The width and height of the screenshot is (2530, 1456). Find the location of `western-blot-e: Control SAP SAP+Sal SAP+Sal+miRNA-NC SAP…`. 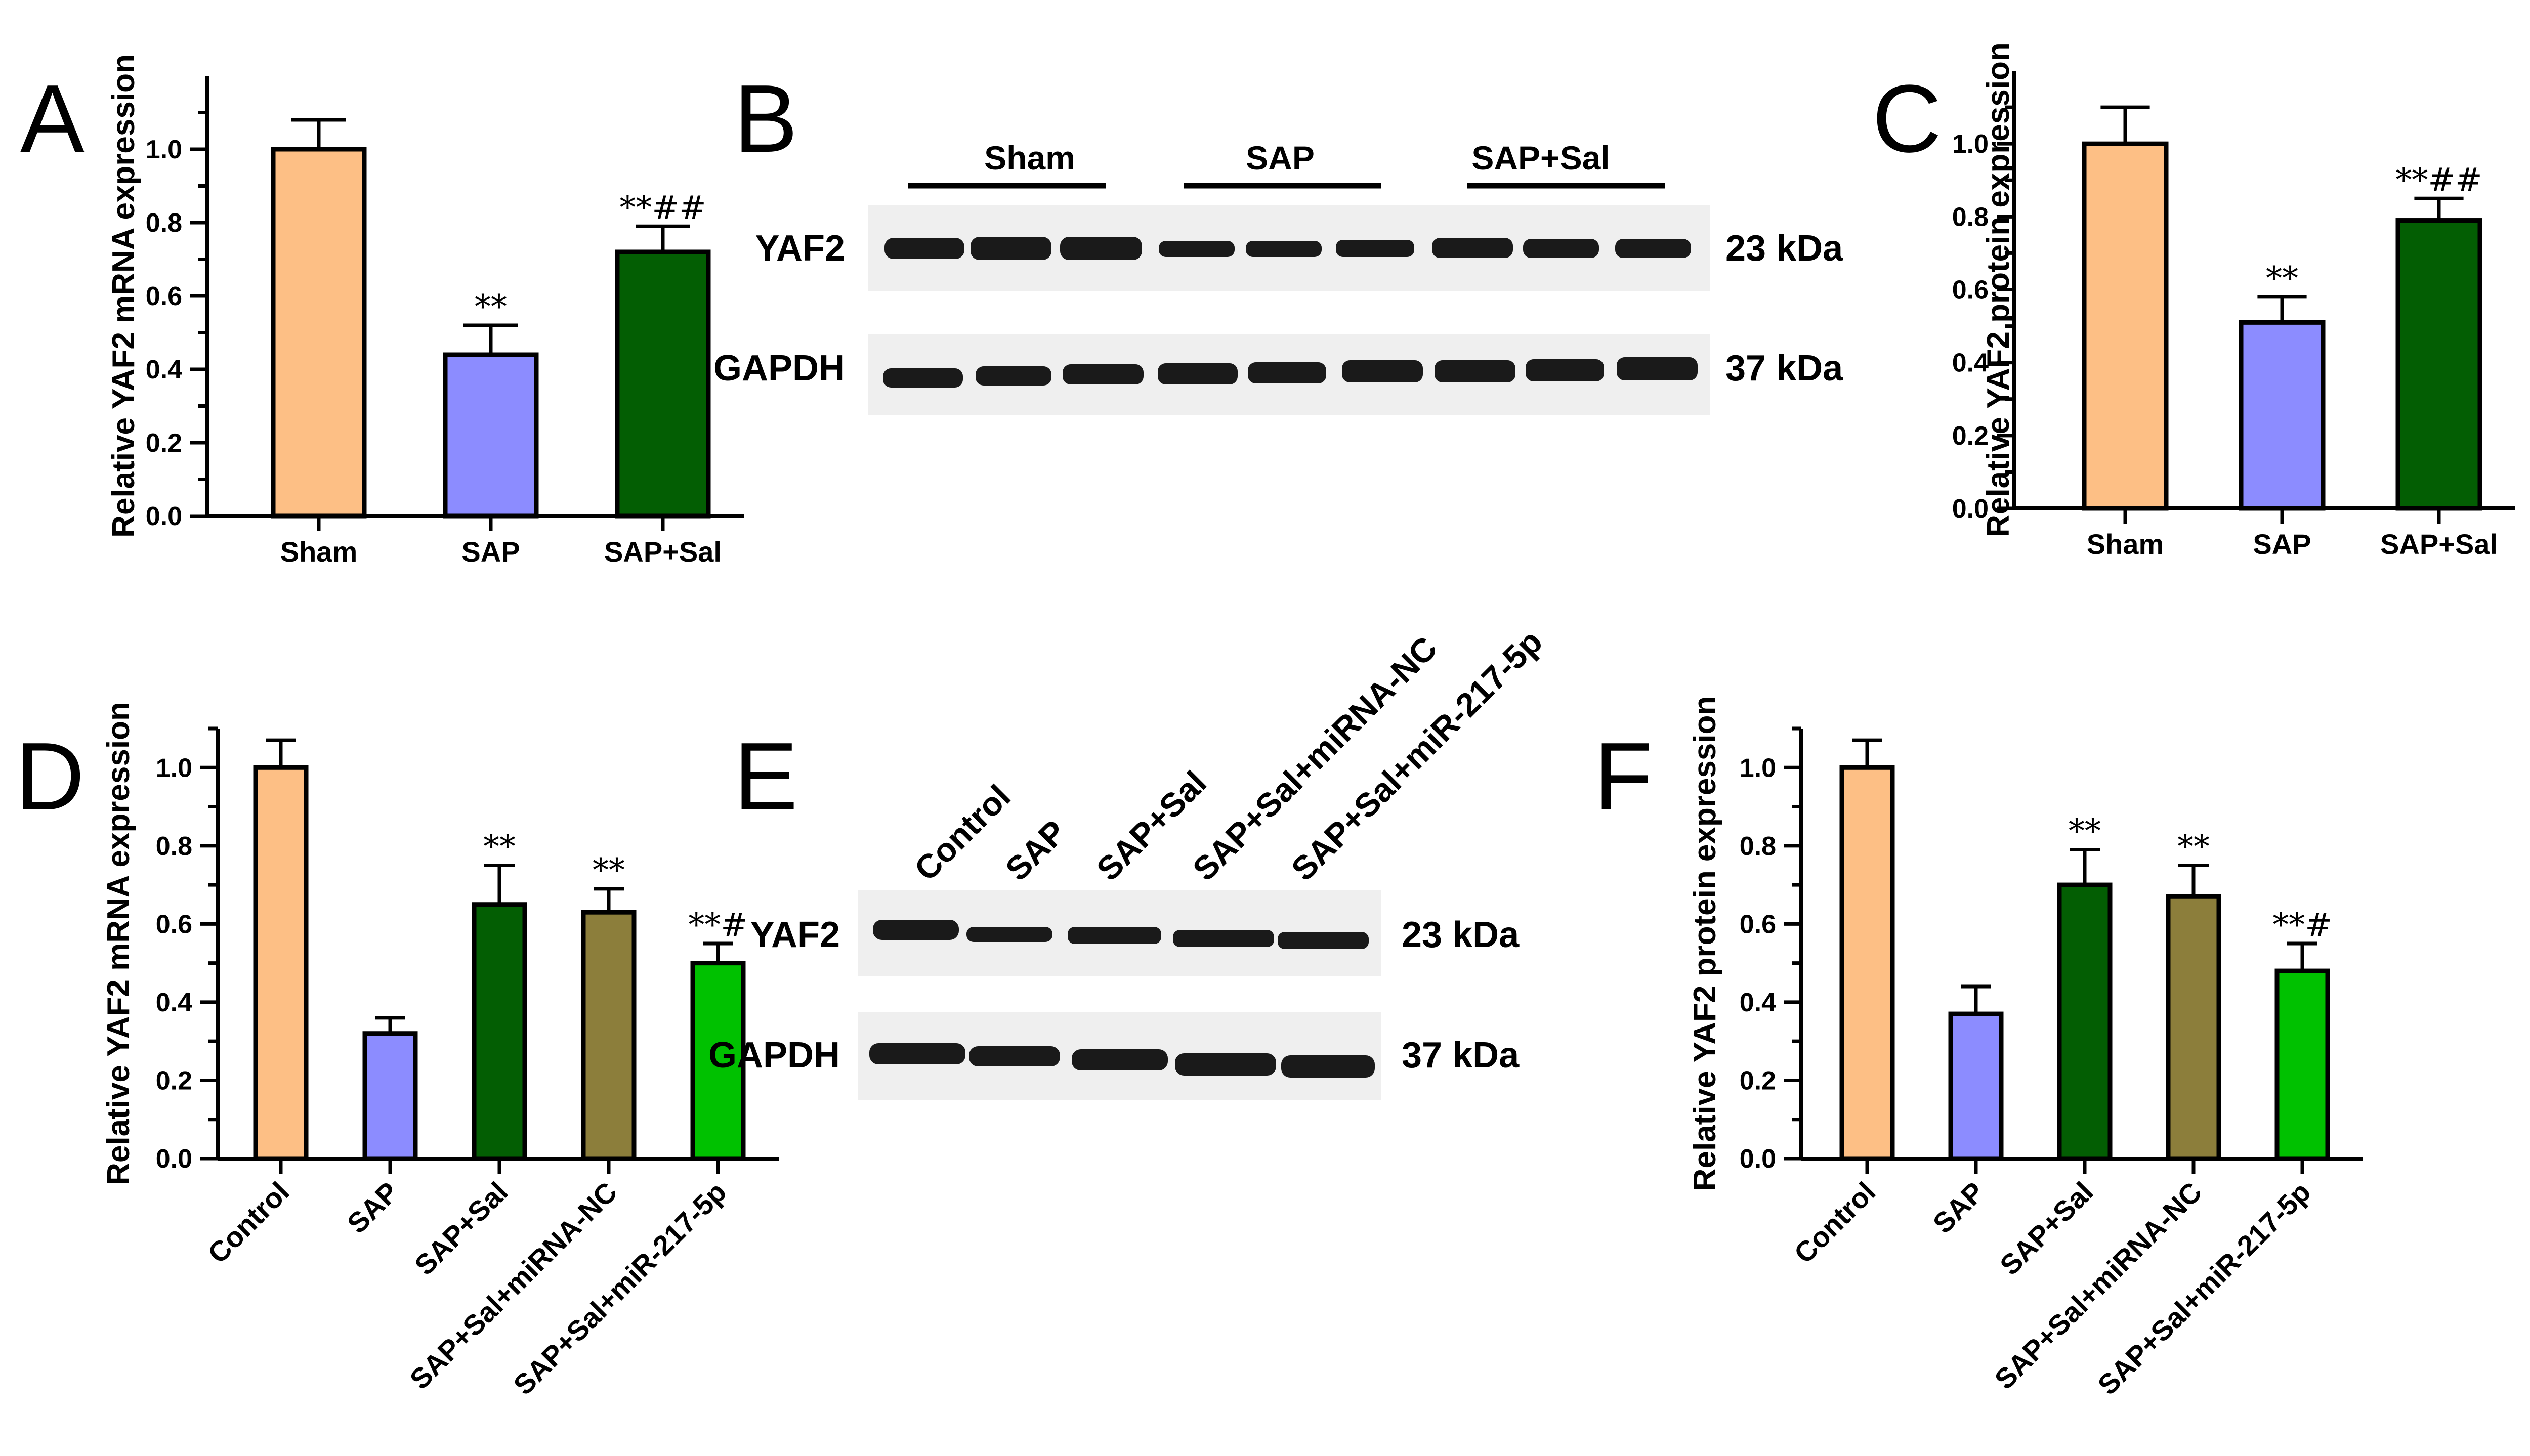

western-blot-e: Control SAP SAP+Sal SAP+Sal+miRNA-NC SAP… is located at coordinates (1128, 861).